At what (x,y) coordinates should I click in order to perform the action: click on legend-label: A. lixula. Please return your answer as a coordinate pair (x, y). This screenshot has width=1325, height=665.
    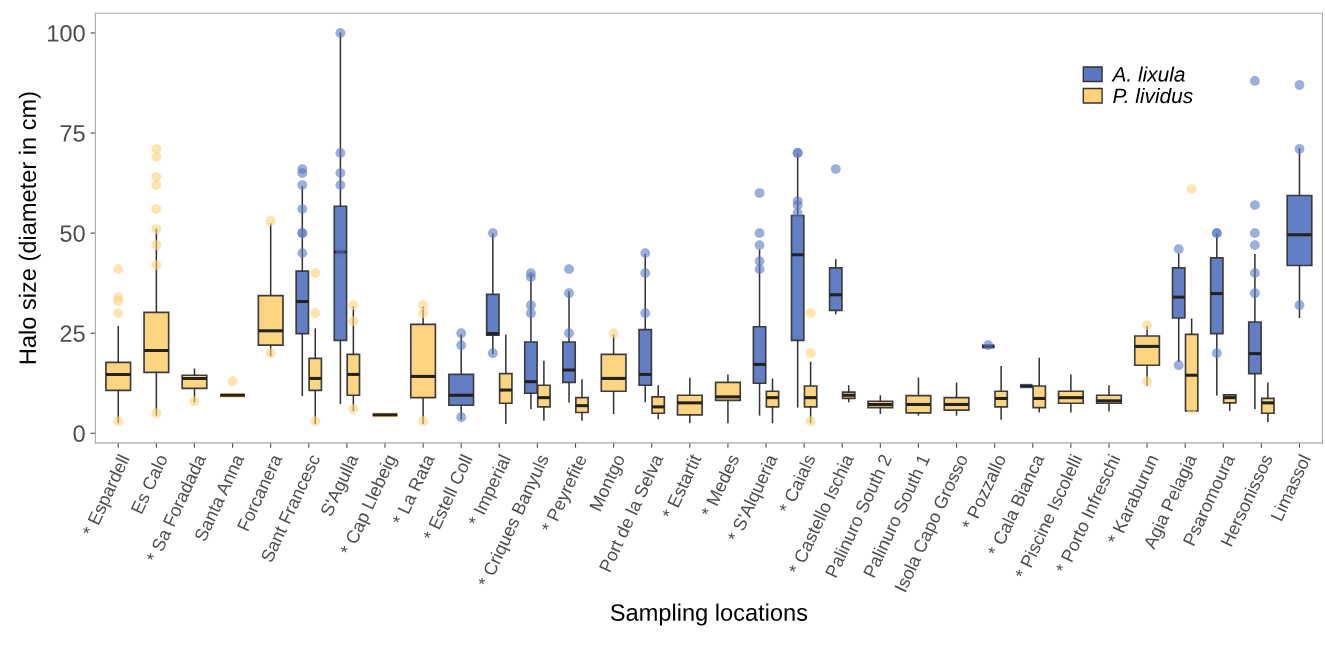
    Looking at the image, I should click on (1148, 74).